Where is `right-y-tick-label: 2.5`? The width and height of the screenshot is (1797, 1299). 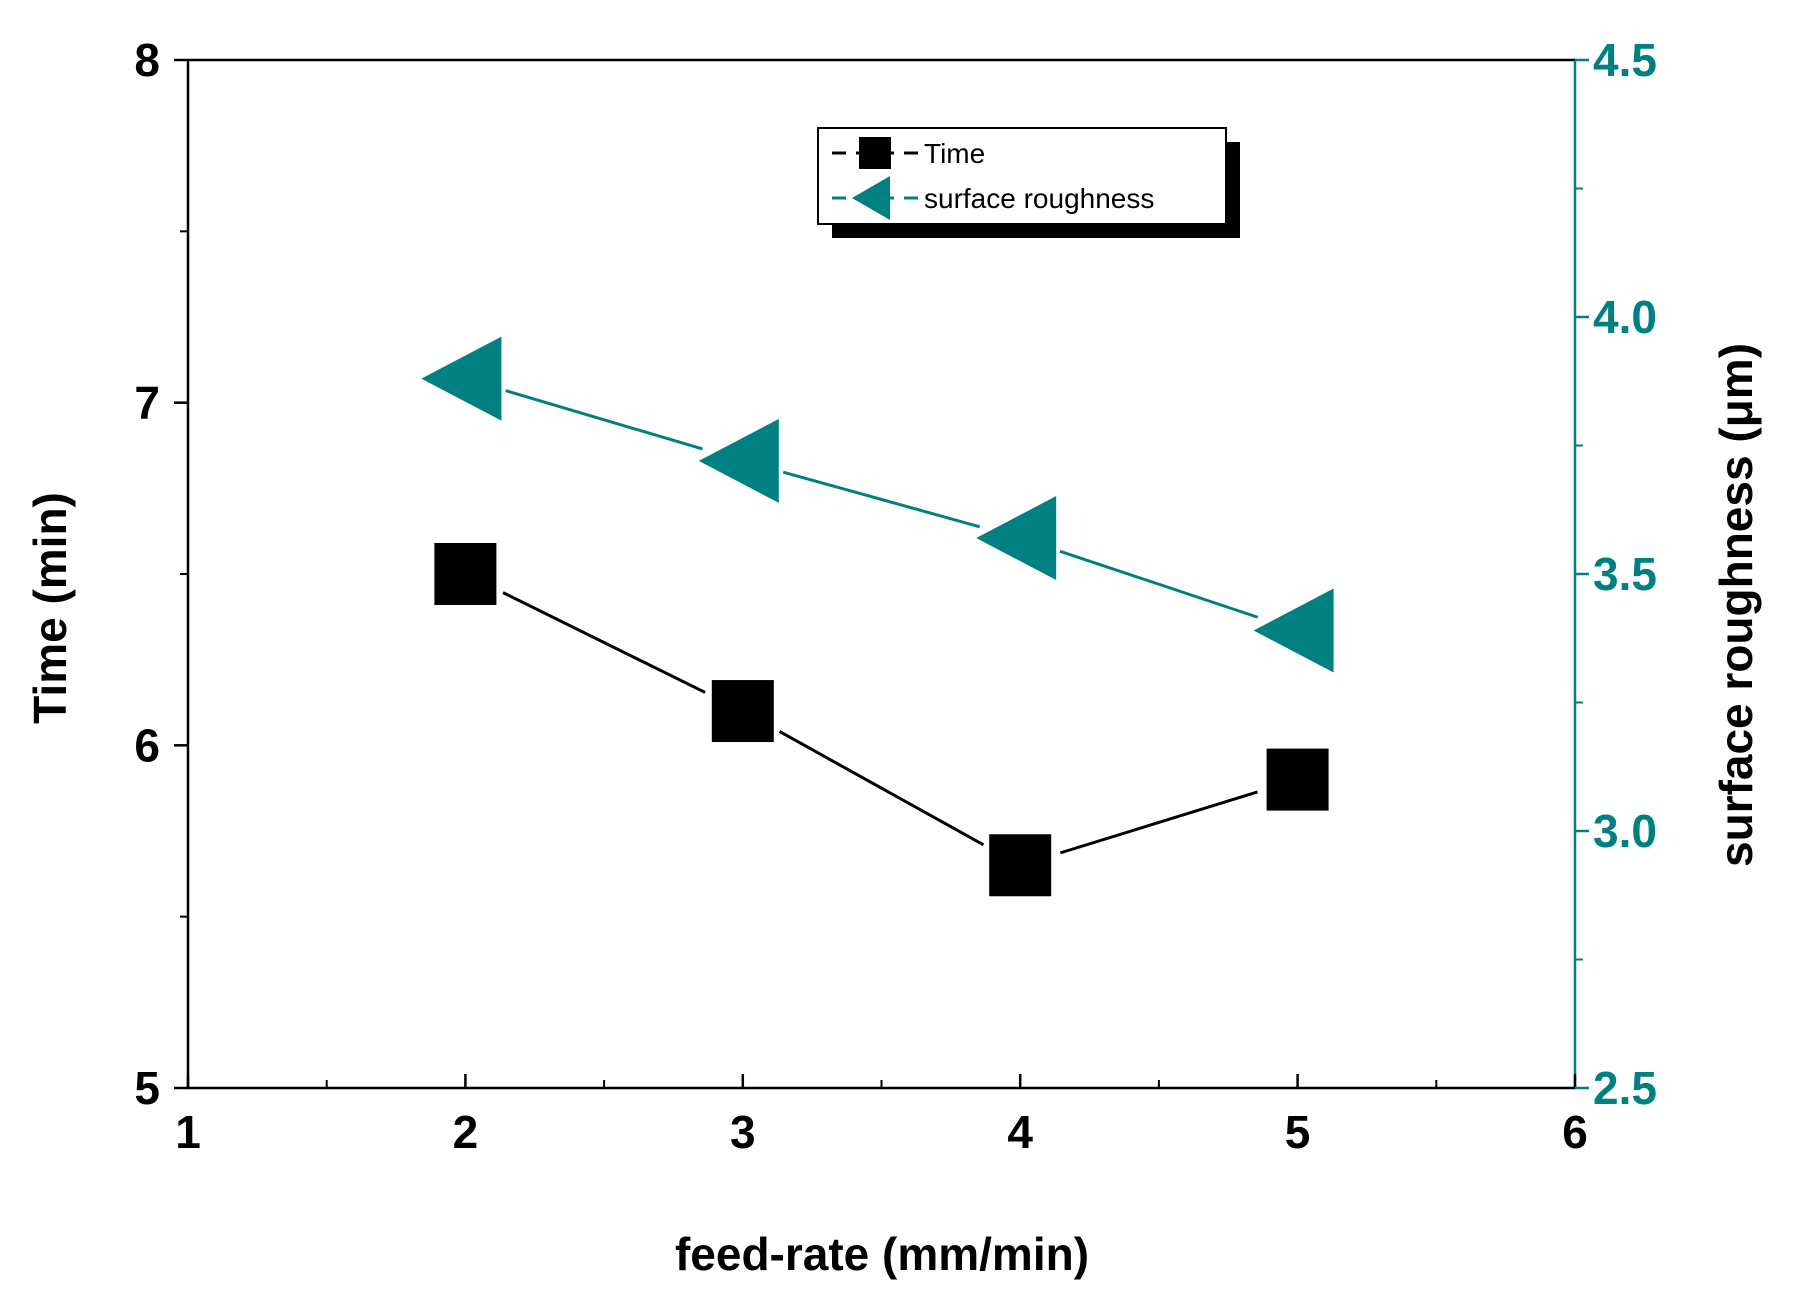 right-y-tick-label: 2.5 is located at coordinates (1625, 1088).